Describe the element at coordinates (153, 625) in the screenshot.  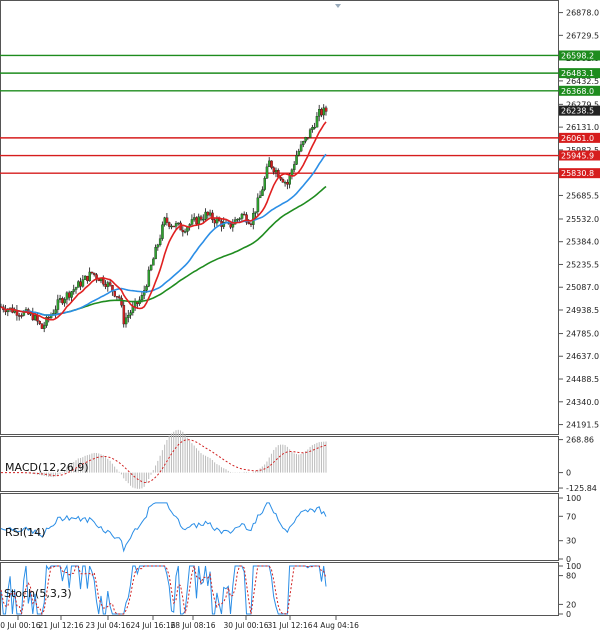
I see `x-tick-label: 24 Jul 16:16` at that location.